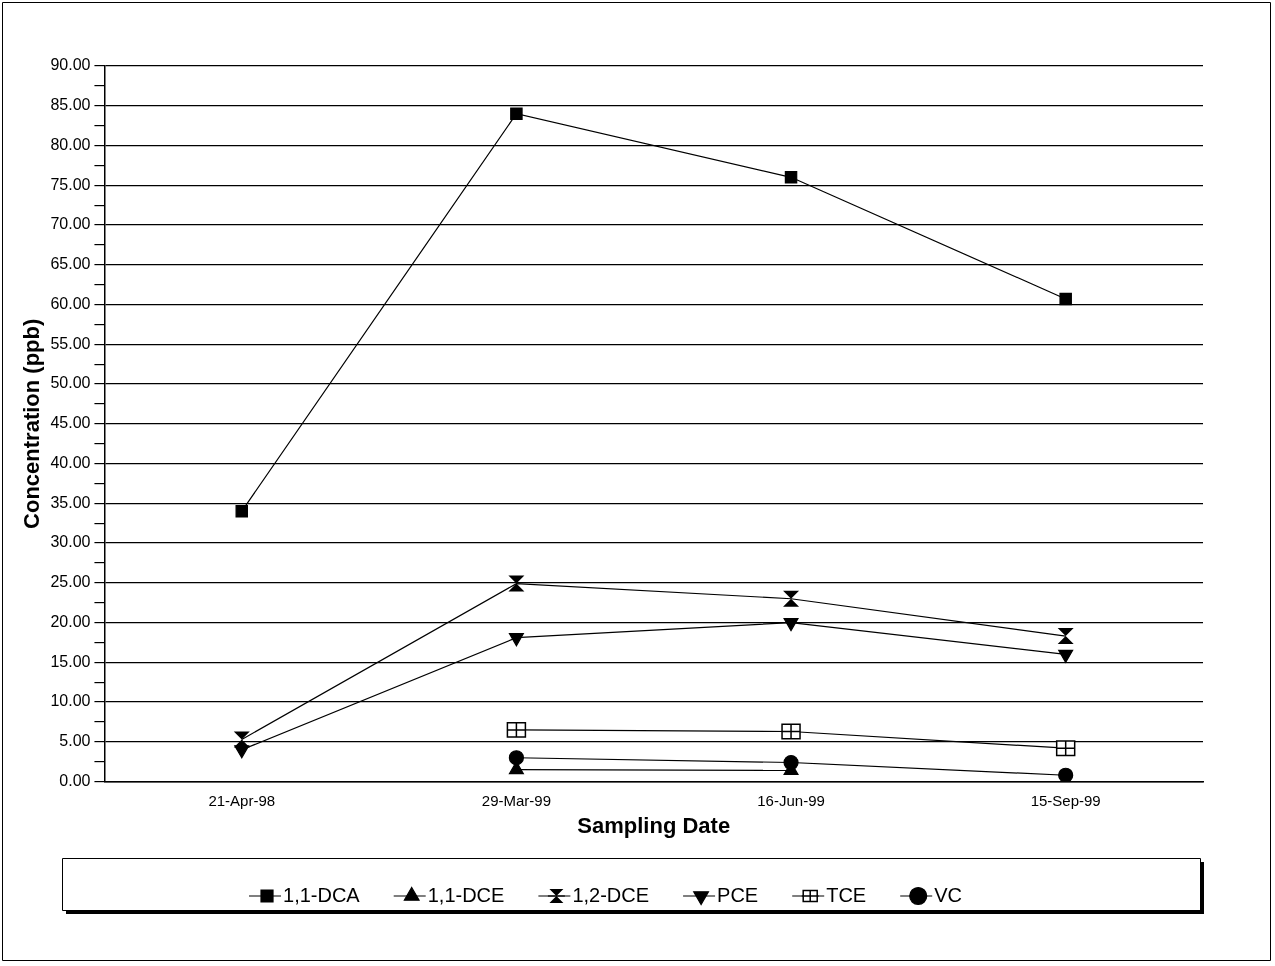 This screenshot has width=1275, height=966. What do you see at coordinates (846, 894) in the screenshot?
I see `legend-label: TCE` at bounding box center [846, 894].